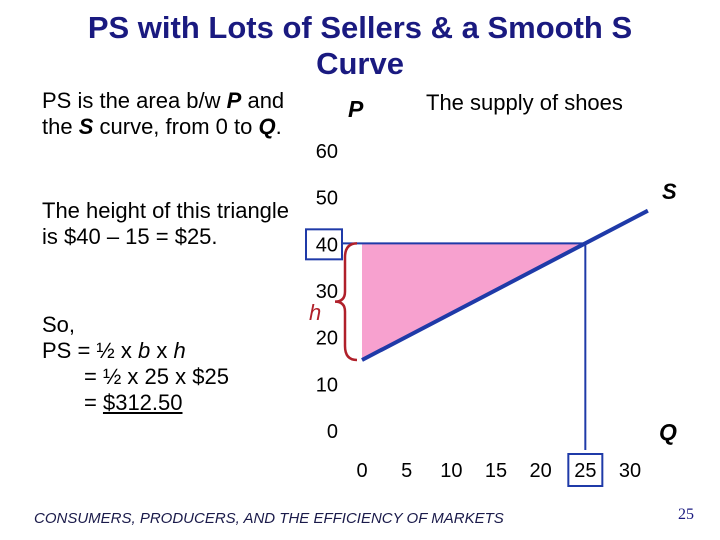 The height and width of the screenshot is (540, 720). Describe the element at coordinates (142, 402) in the screenshot. I see `step3-value: $312.50` at that location.